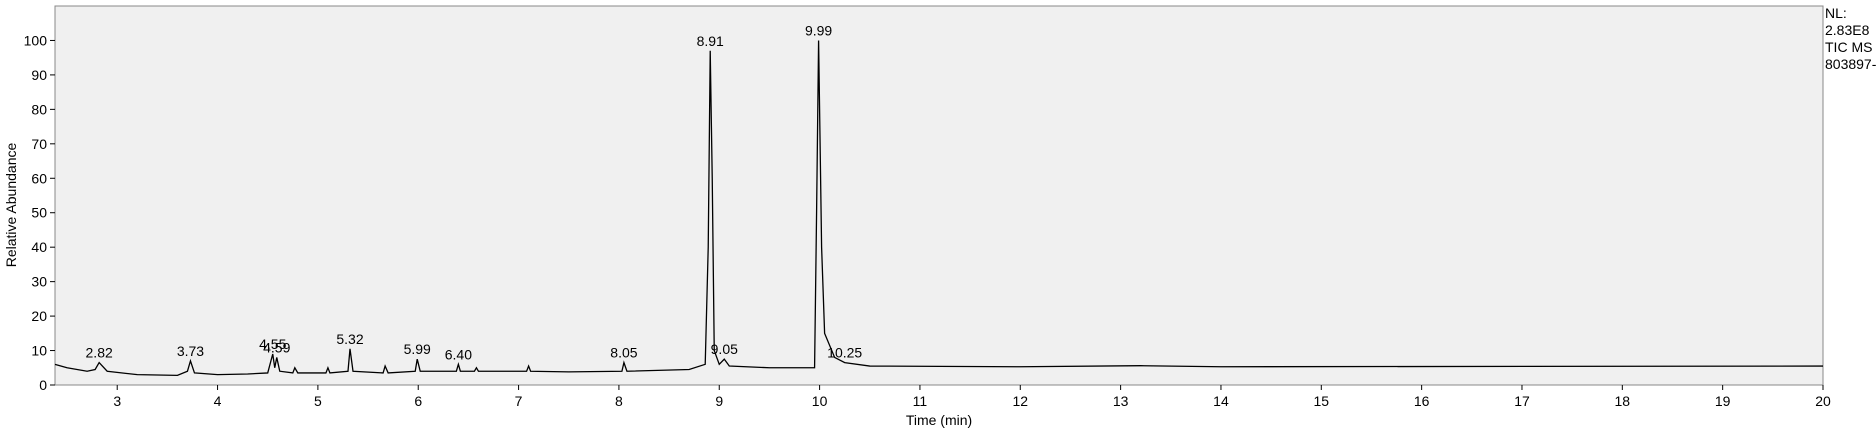 The height and width of the screenshot is (439, 1876). I want to click on y-axis-label: Relative Abundance, so click(11, 205).